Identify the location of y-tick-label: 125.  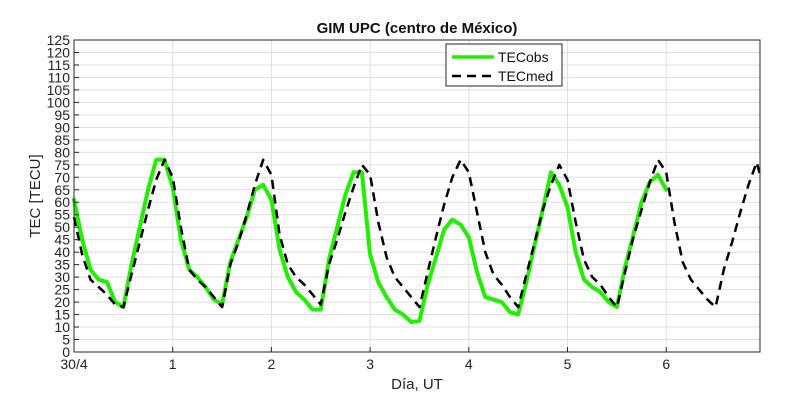
(59, 40).